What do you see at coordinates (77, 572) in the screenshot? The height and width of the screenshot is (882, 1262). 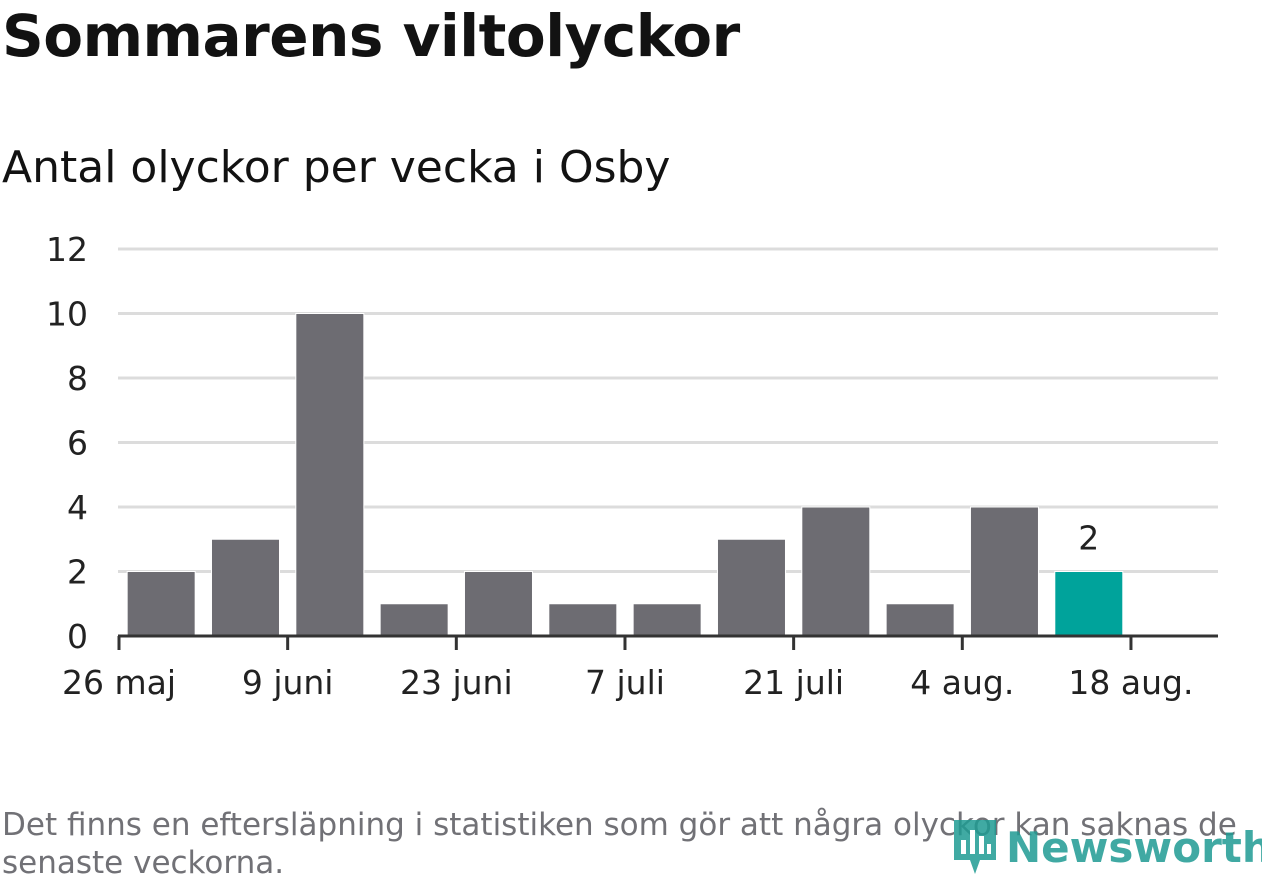 I see `y-tick-label: 2` at bounding box center [77, 572].